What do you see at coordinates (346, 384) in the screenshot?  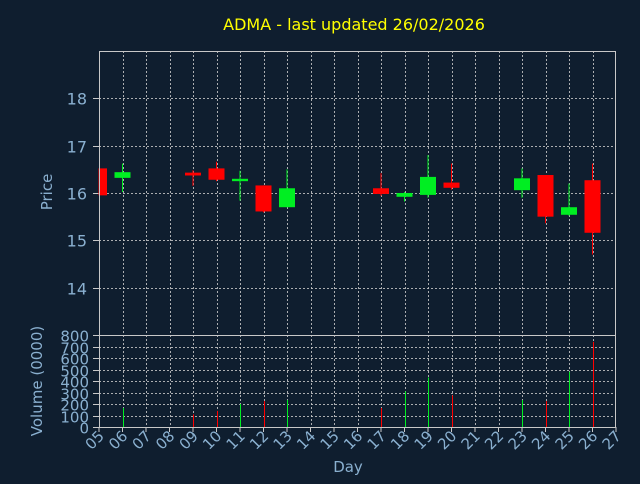 I see `volume-bars` at bounding box center [346, 384].